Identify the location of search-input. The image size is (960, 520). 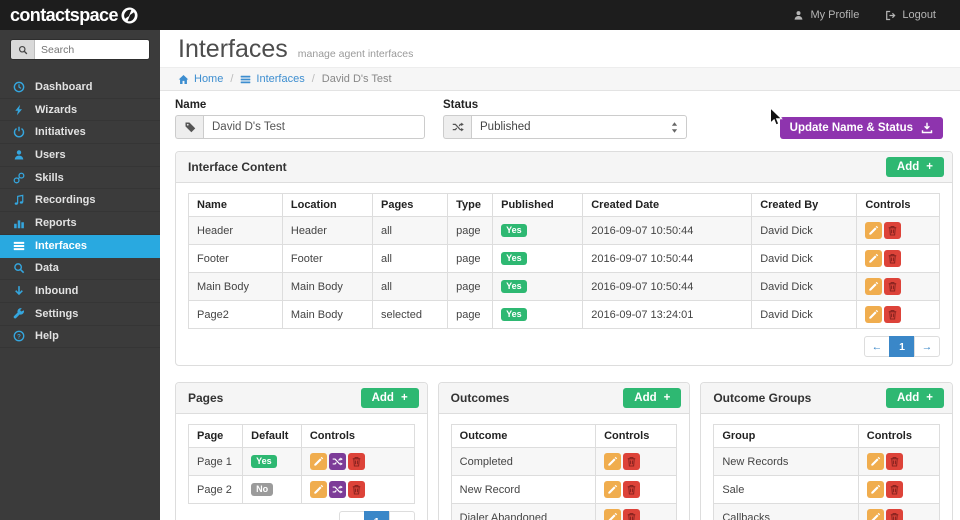
(92, 49).